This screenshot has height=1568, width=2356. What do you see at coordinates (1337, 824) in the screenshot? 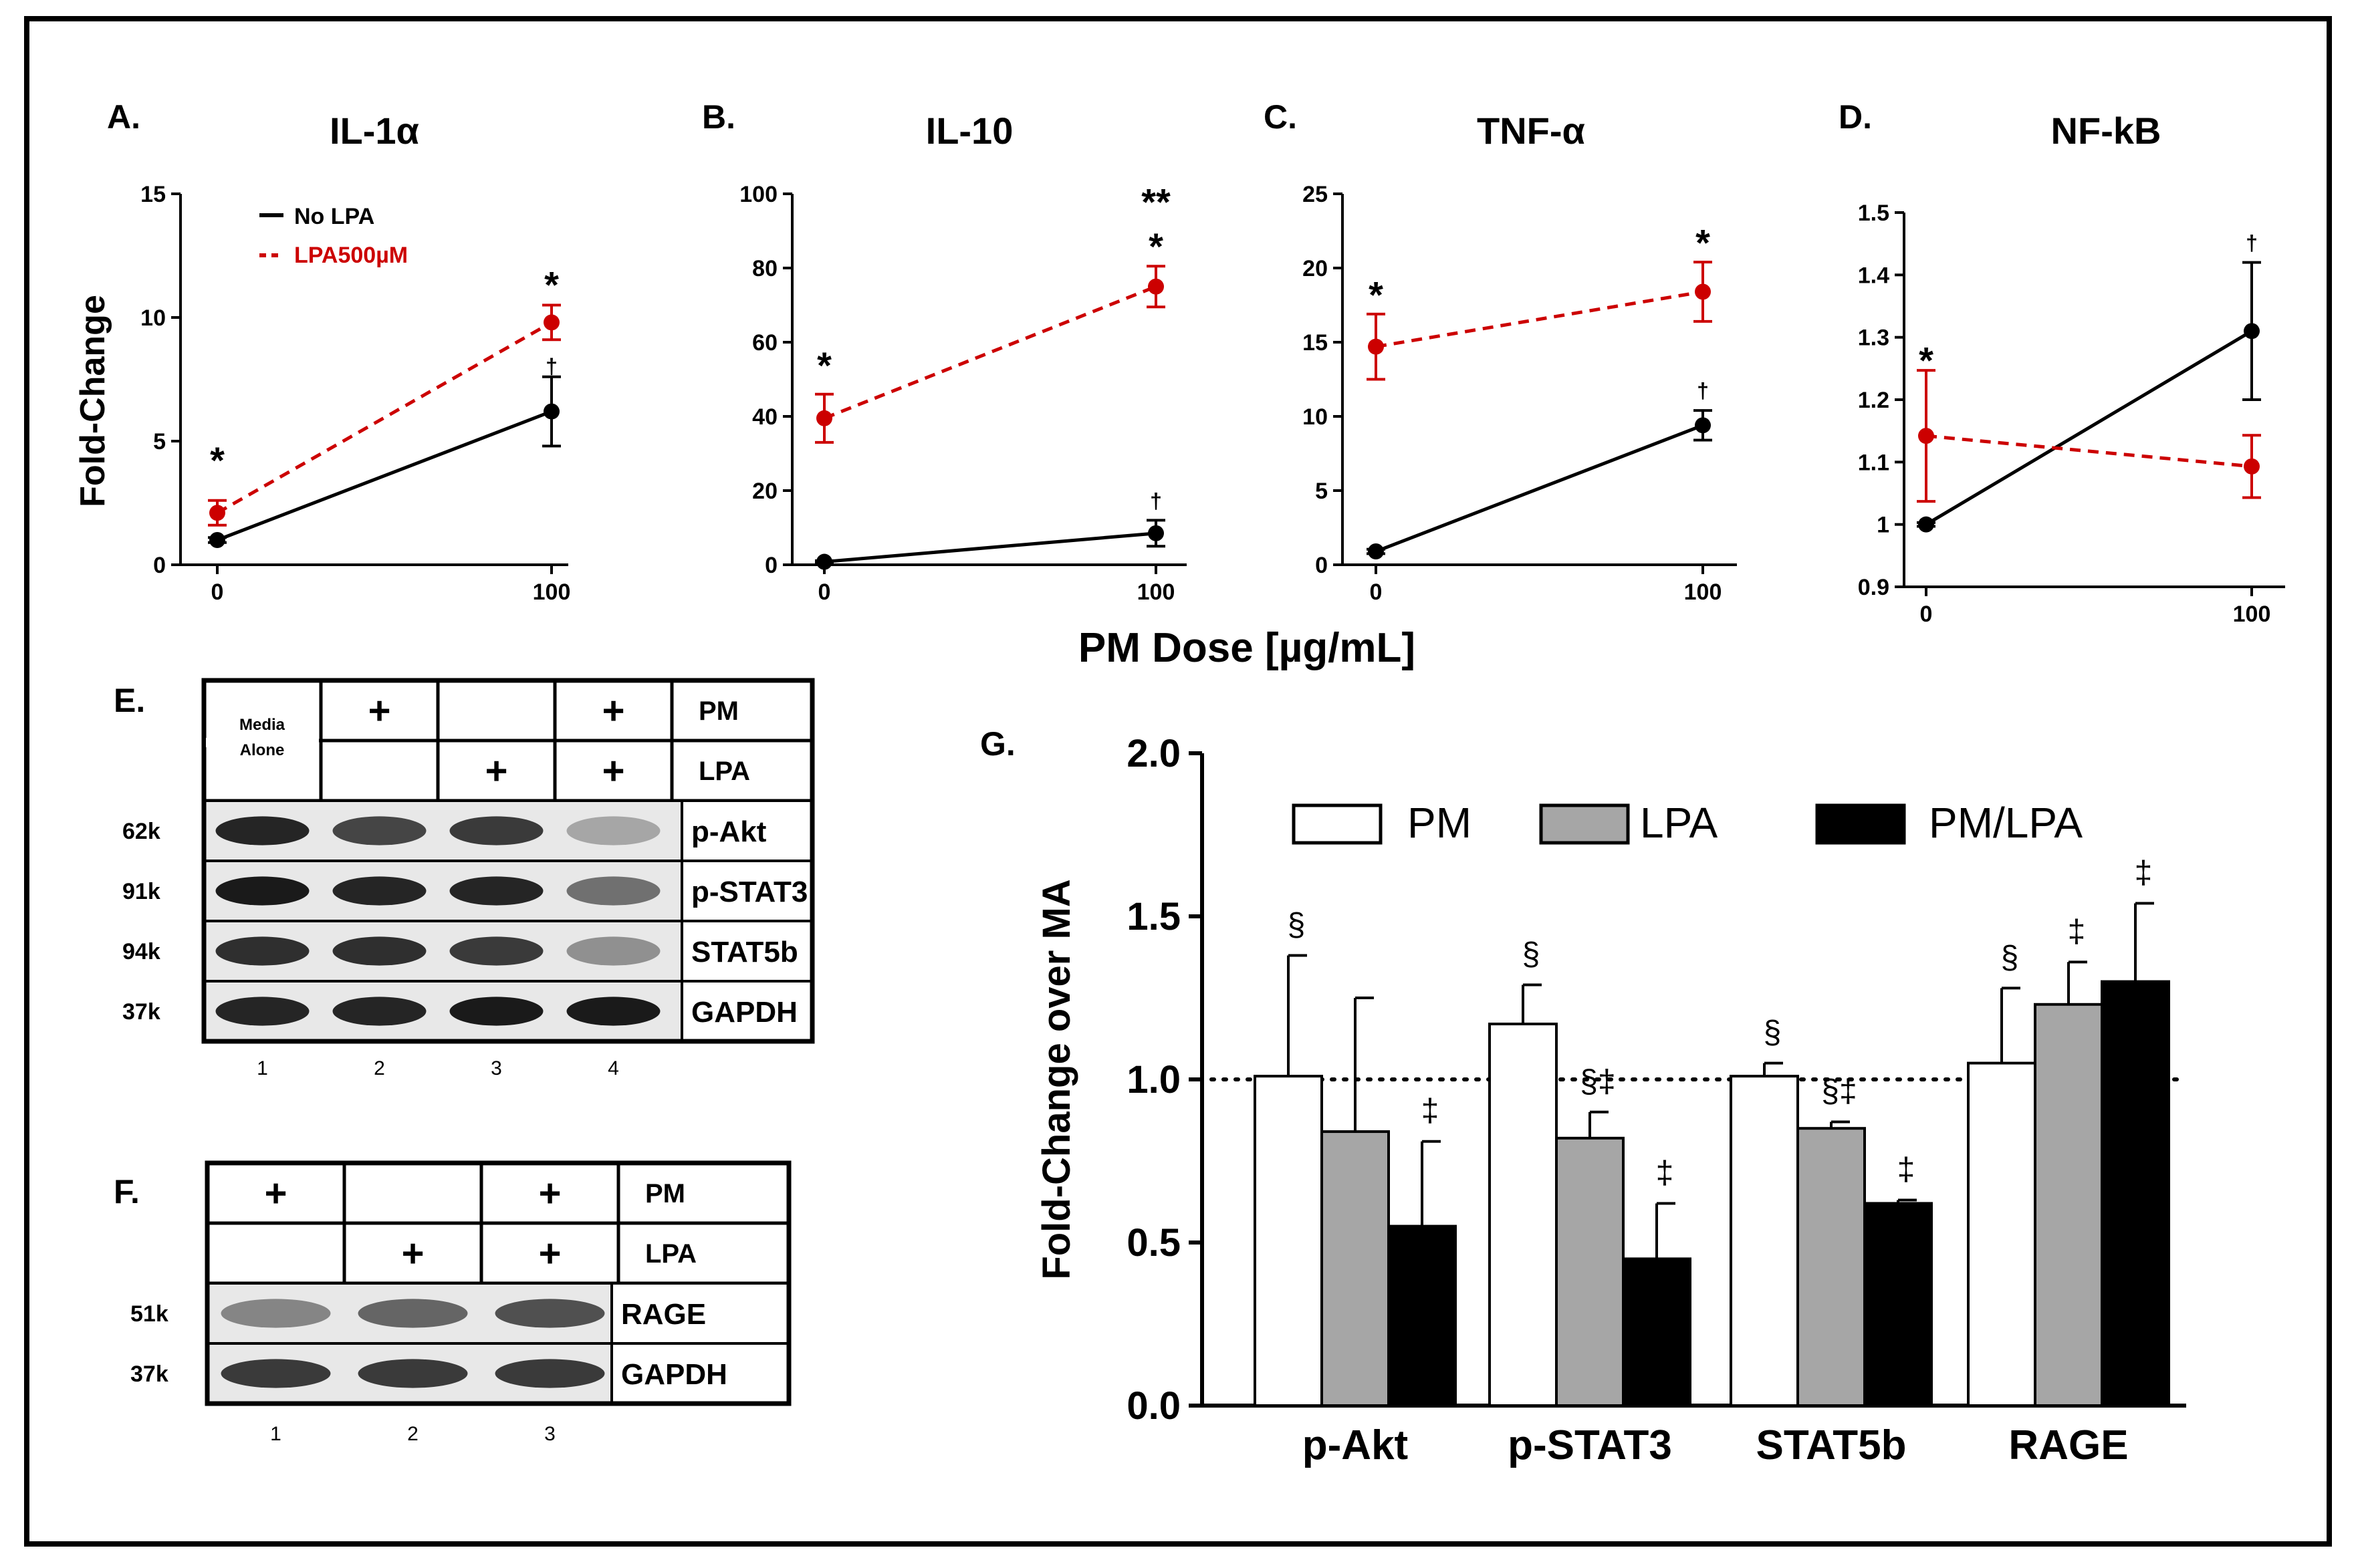
I see `legend-swatch` at bounding box center [1337, 824].